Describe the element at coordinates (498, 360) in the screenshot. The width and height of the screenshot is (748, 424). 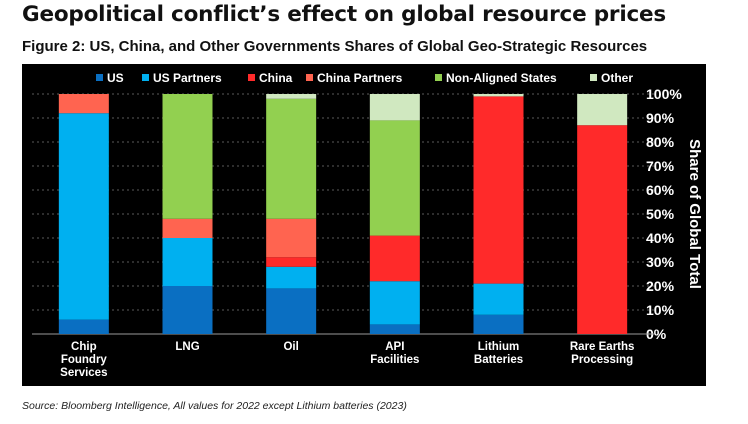
I see `x-tick-label: Batteries` at that location.